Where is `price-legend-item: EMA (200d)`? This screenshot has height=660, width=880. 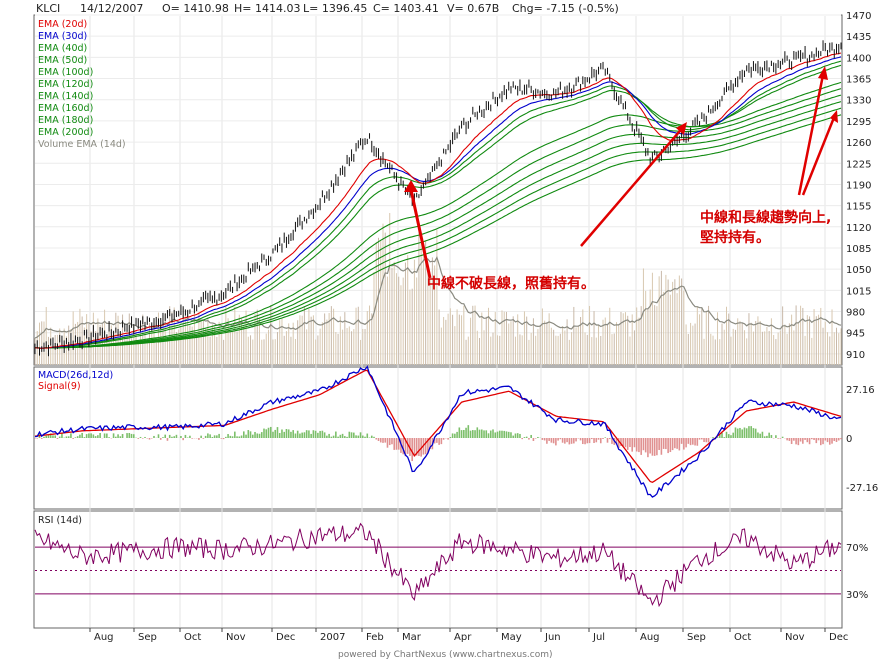 price-legend-item: EMA (200d) is located at coordinates (65, 132).